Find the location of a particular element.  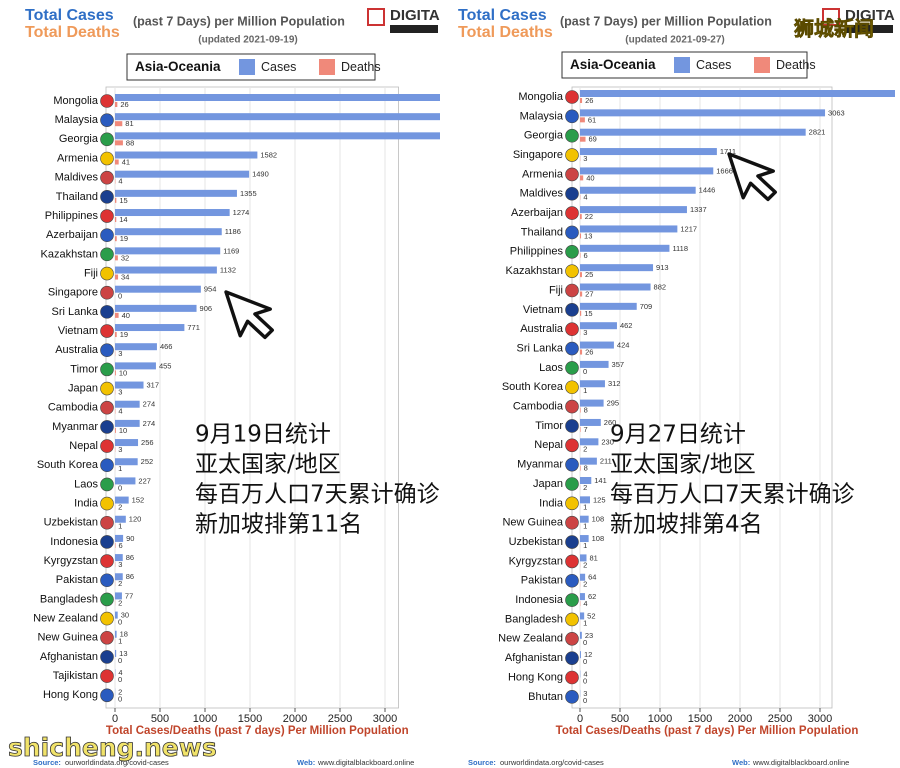

value-label: 86 is located at coordinates (130, 576).